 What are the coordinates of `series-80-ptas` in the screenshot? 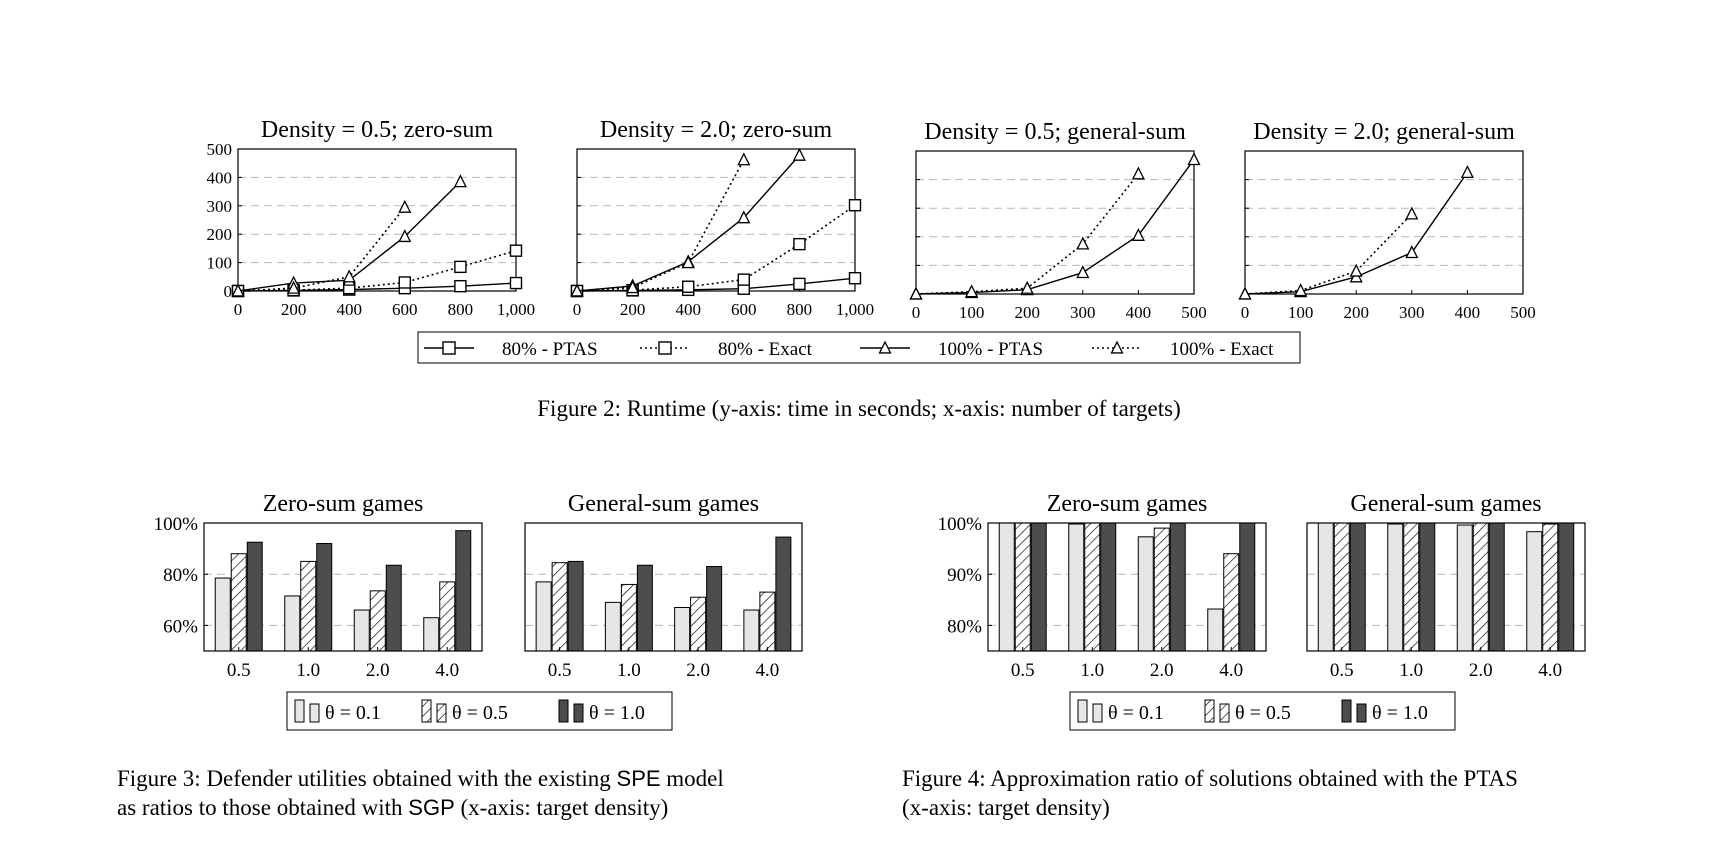 It's located at (377, 287).